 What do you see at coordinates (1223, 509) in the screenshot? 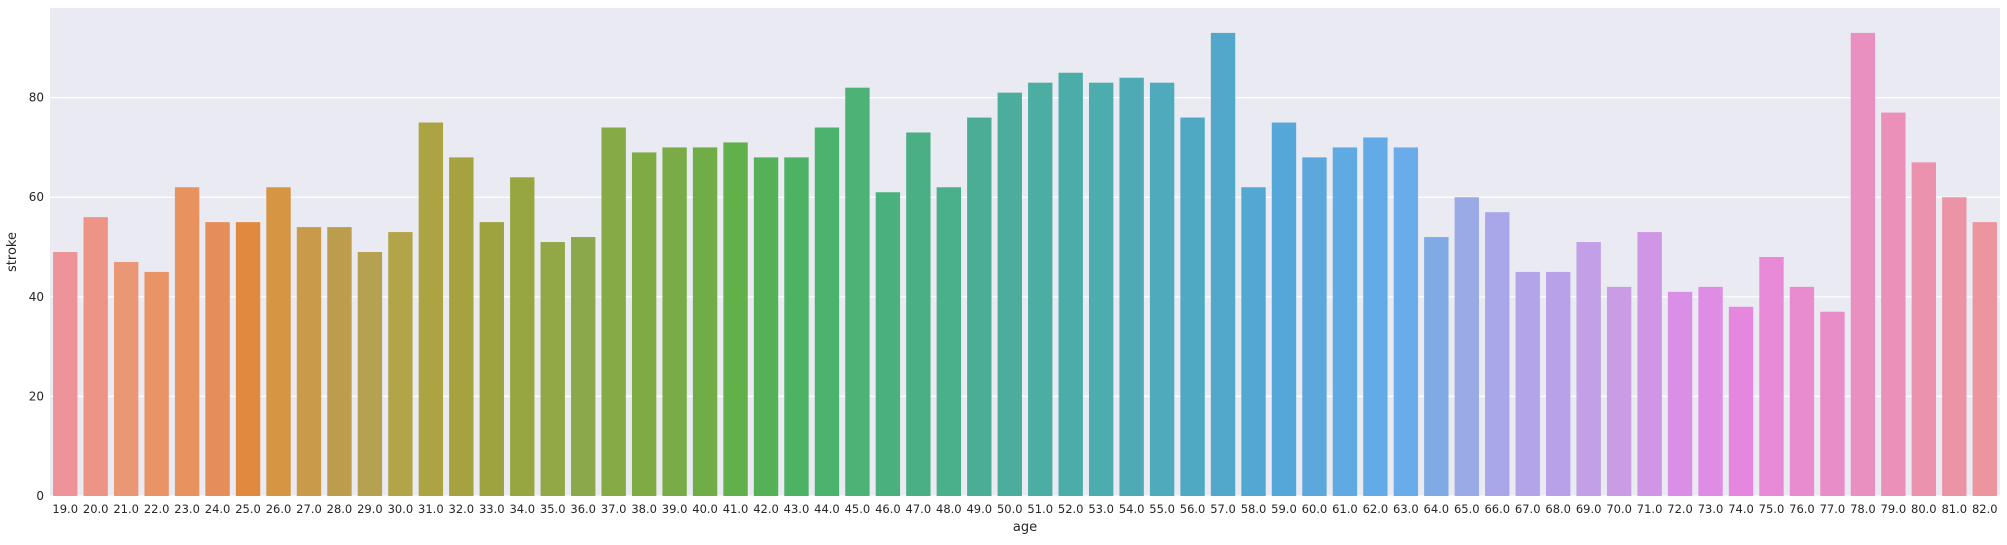
I see `x-tick-label: 57.0` at bounding box center [1223, 509].